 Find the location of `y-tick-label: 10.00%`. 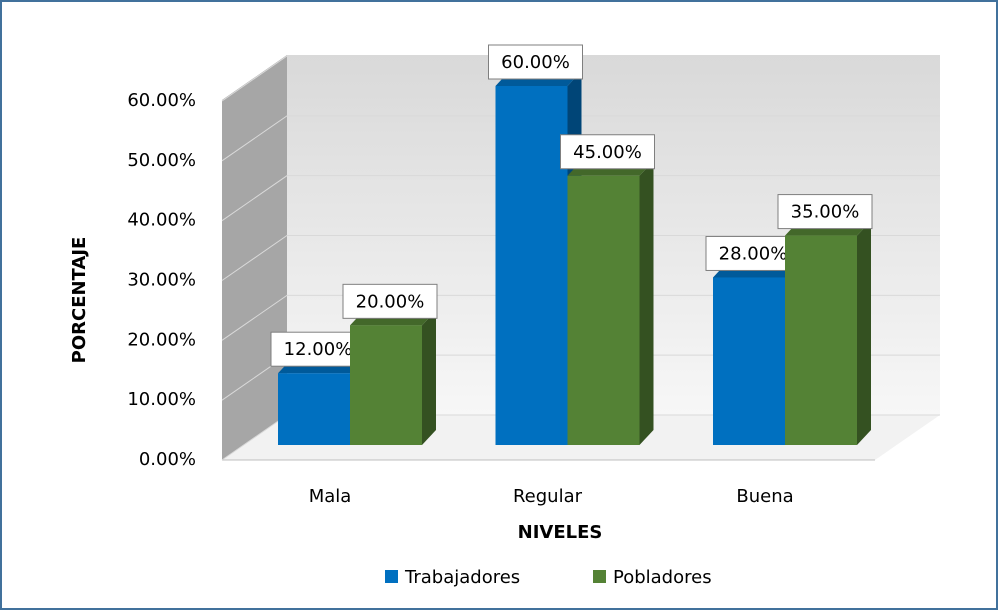

y-tick-label: 10.00% is located at coordinates (161, 399).